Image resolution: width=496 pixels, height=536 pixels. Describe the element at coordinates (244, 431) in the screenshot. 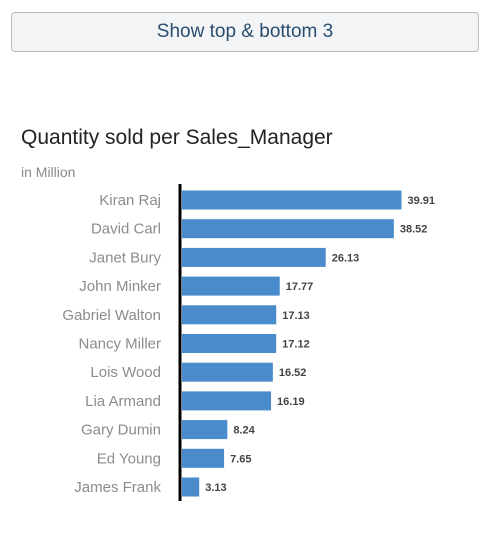

I see `value-label: 8.24` at that location.